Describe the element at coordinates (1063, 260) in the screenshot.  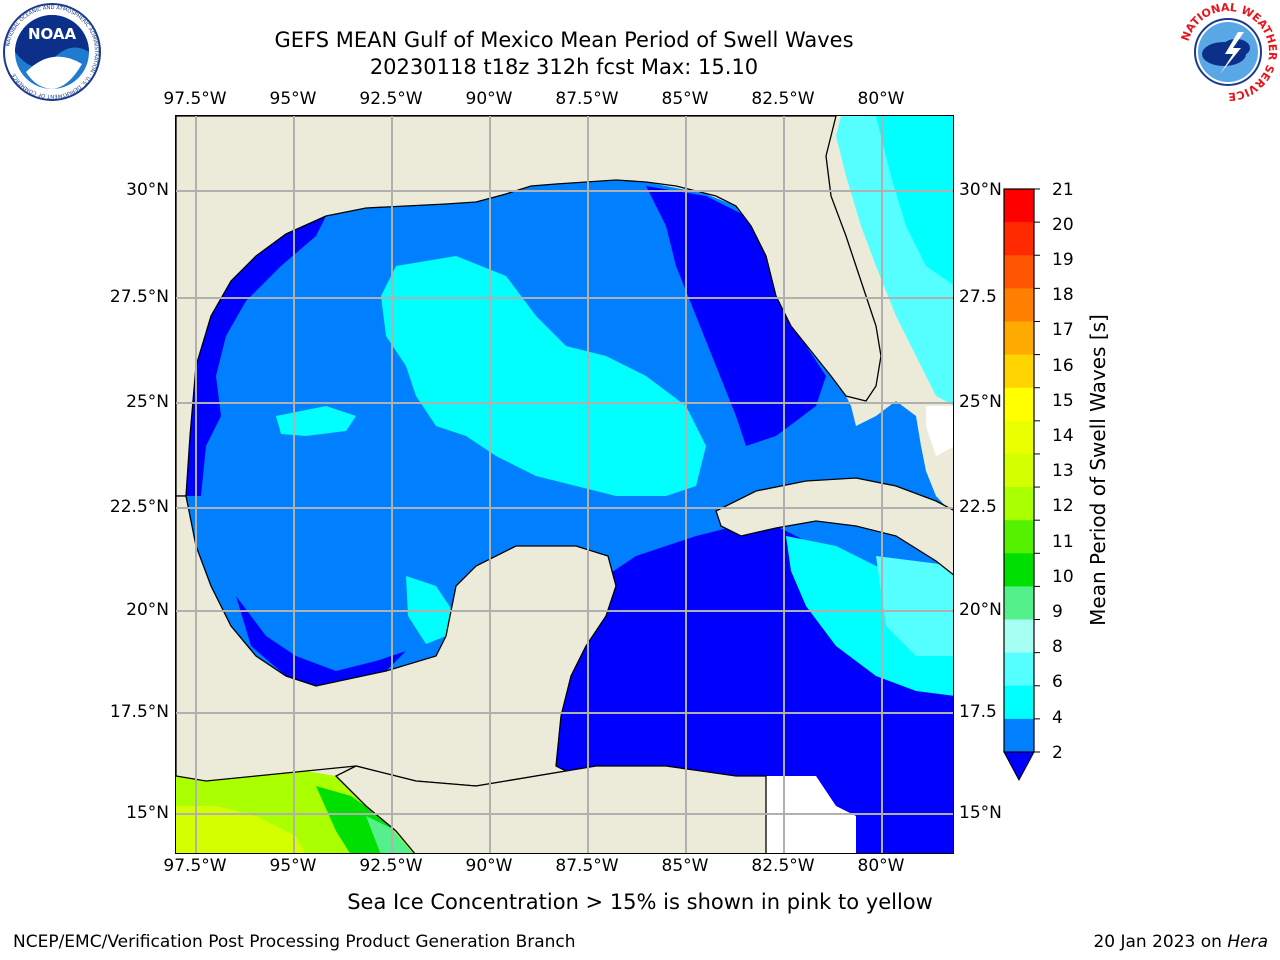
I see `colorbar-label: 19` at that location.